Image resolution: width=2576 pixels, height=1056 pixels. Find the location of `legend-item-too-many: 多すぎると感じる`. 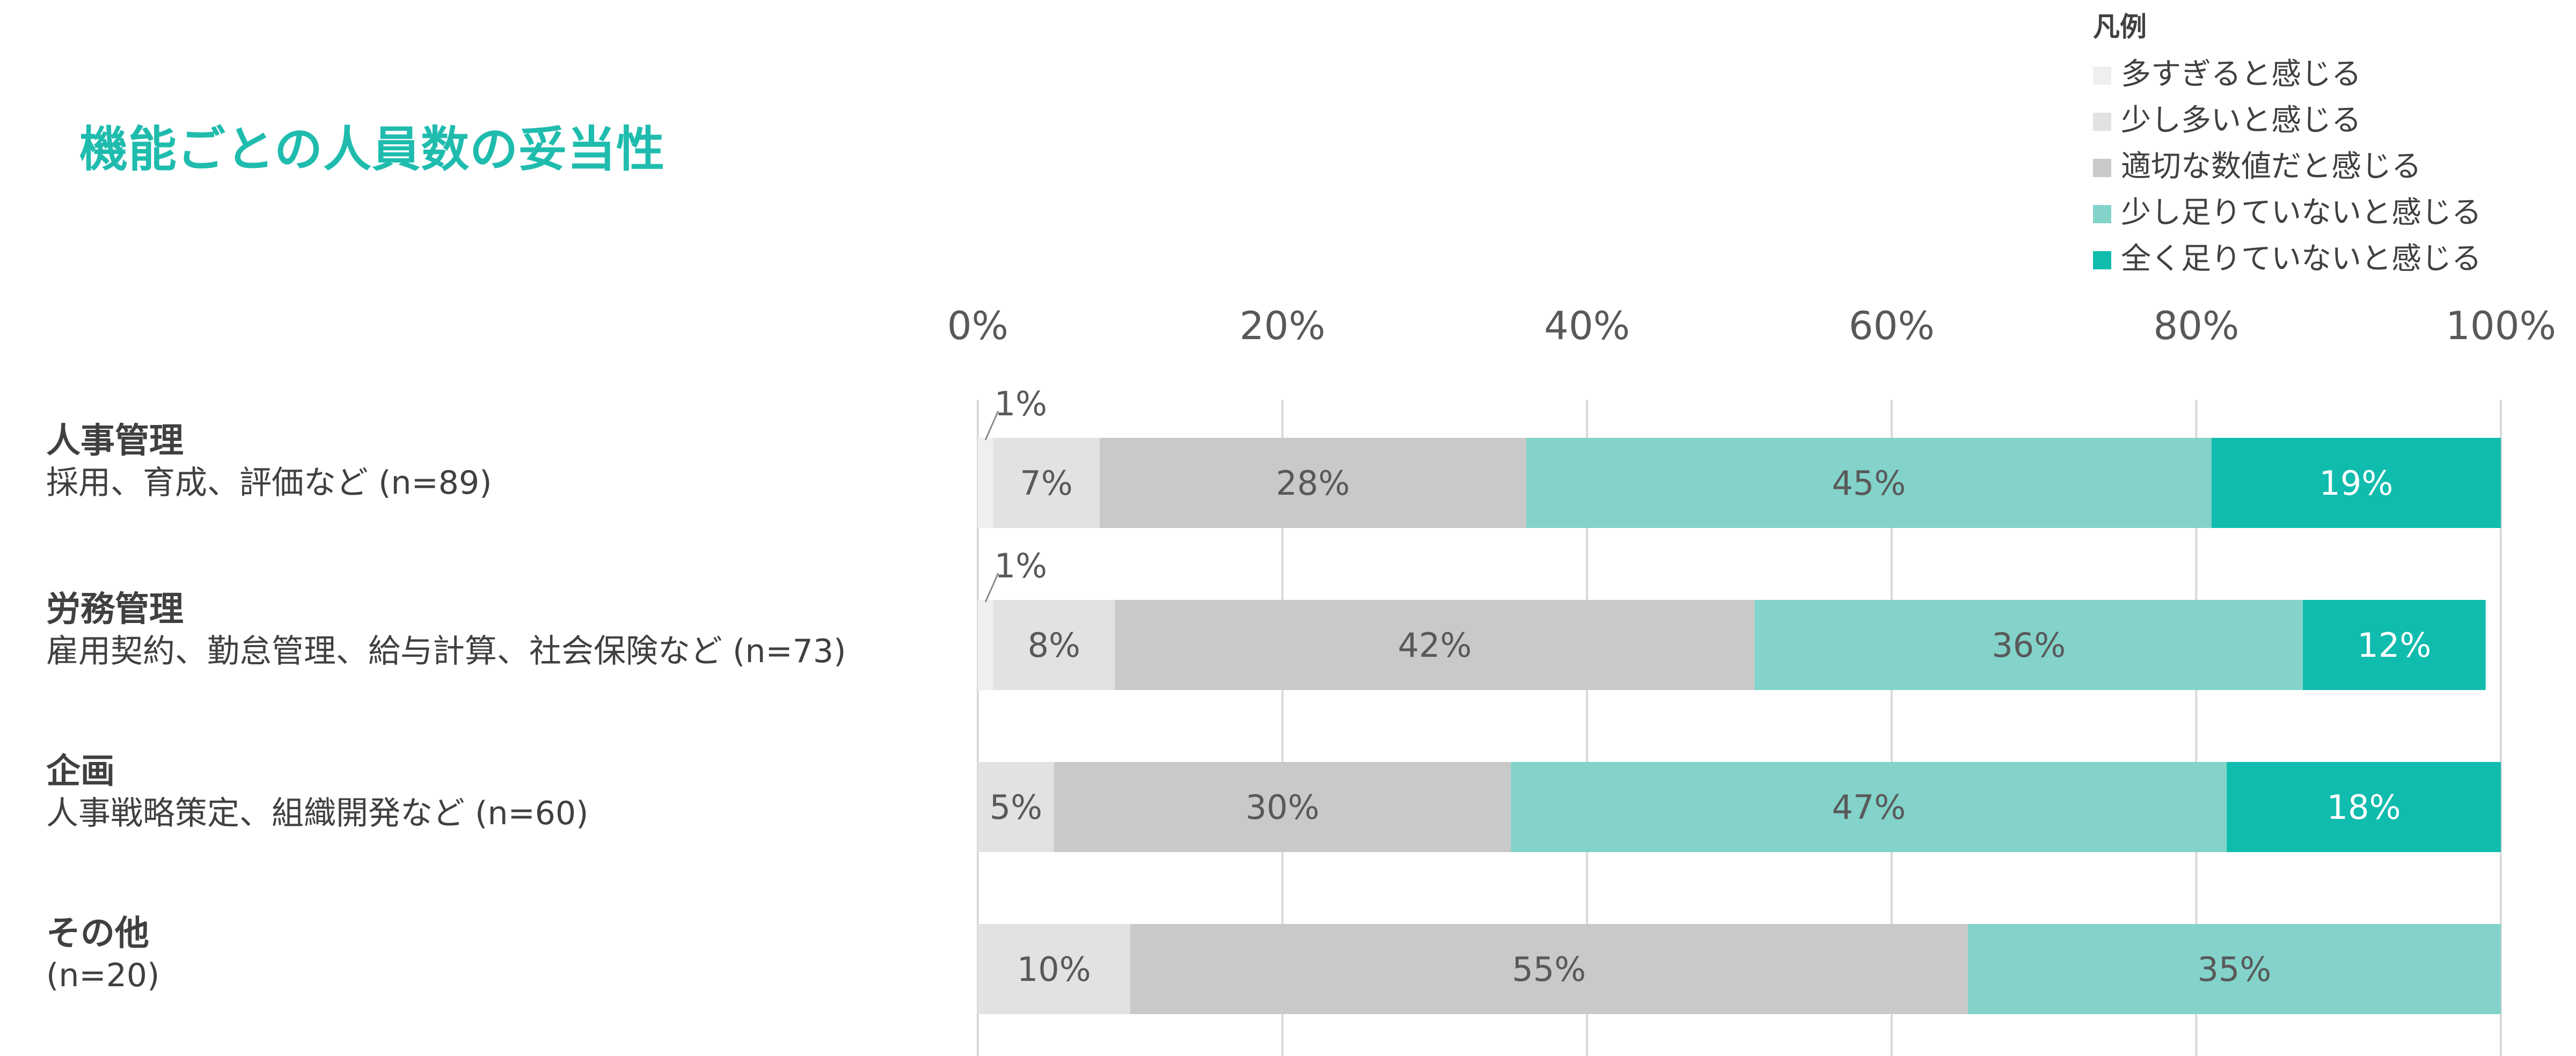

legend-item-too-many: 多すぎると感じる is located at coordinates (2287, 71).